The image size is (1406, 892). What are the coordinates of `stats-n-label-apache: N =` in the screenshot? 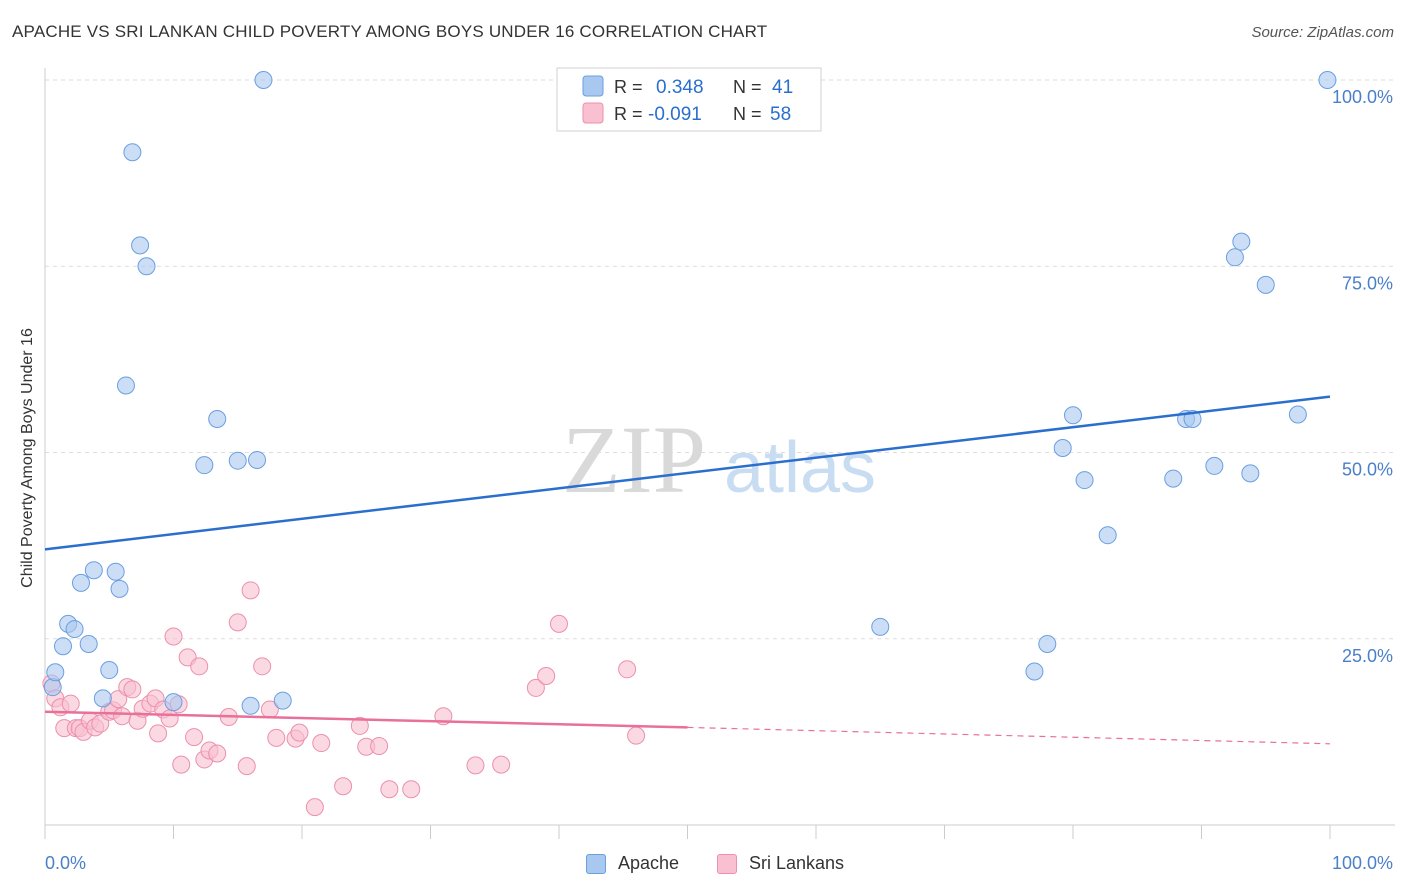 It's located at (747, 87).